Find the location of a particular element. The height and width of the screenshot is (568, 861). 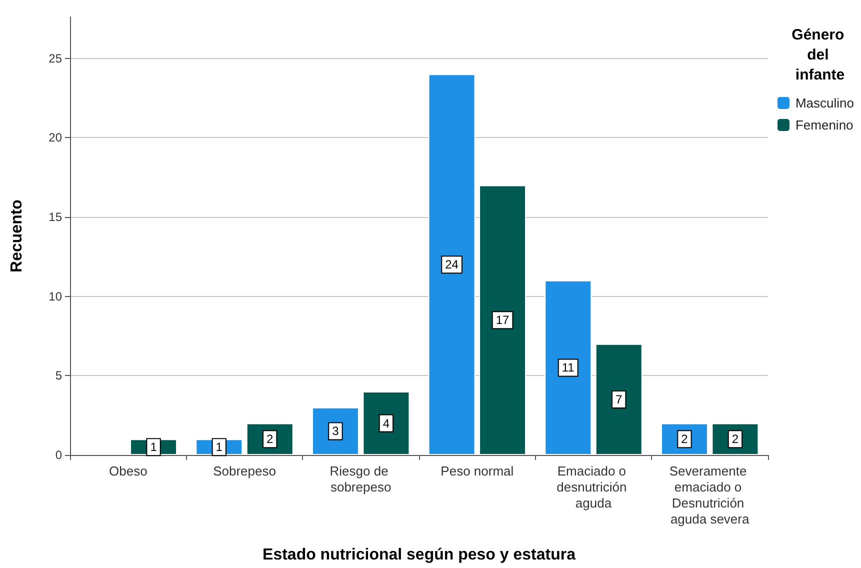

legend-label: Femenino is located at coordinates (824, 125).